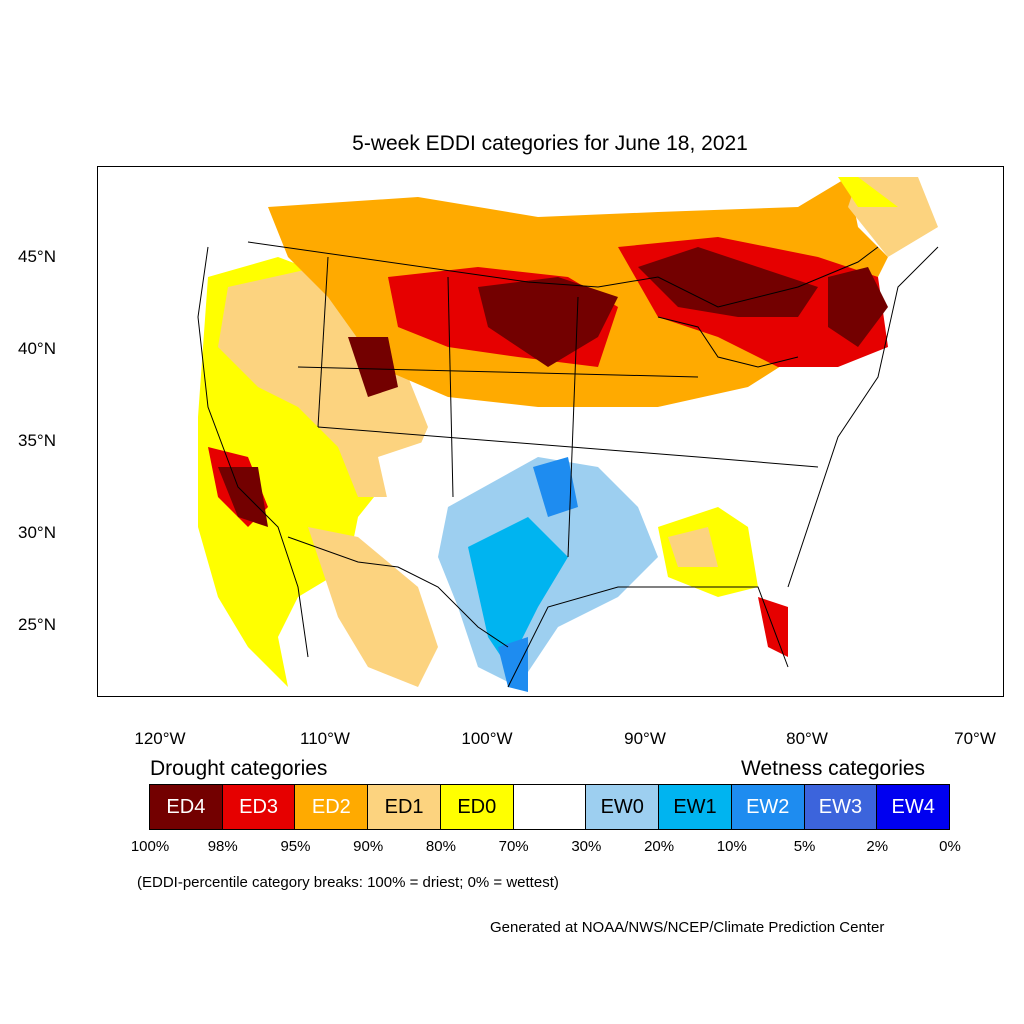 Image resolution: width=1024 pixels, height=1024 pixels. Describe the element at coordinates (253, 452) in the screenshot. I see `coastline-west` at that location.